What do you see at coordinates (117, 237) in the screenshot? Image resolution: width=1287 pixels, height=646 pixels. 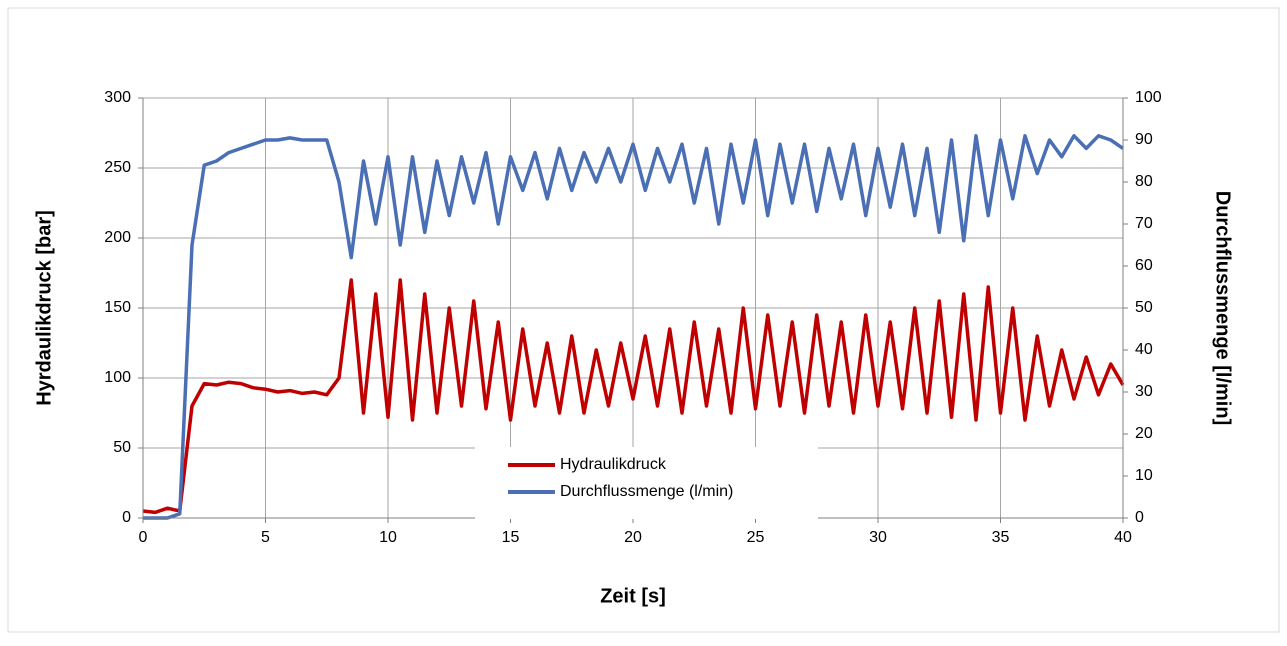 I see `y-tick-label: 200` at bounding box center [117, 237].